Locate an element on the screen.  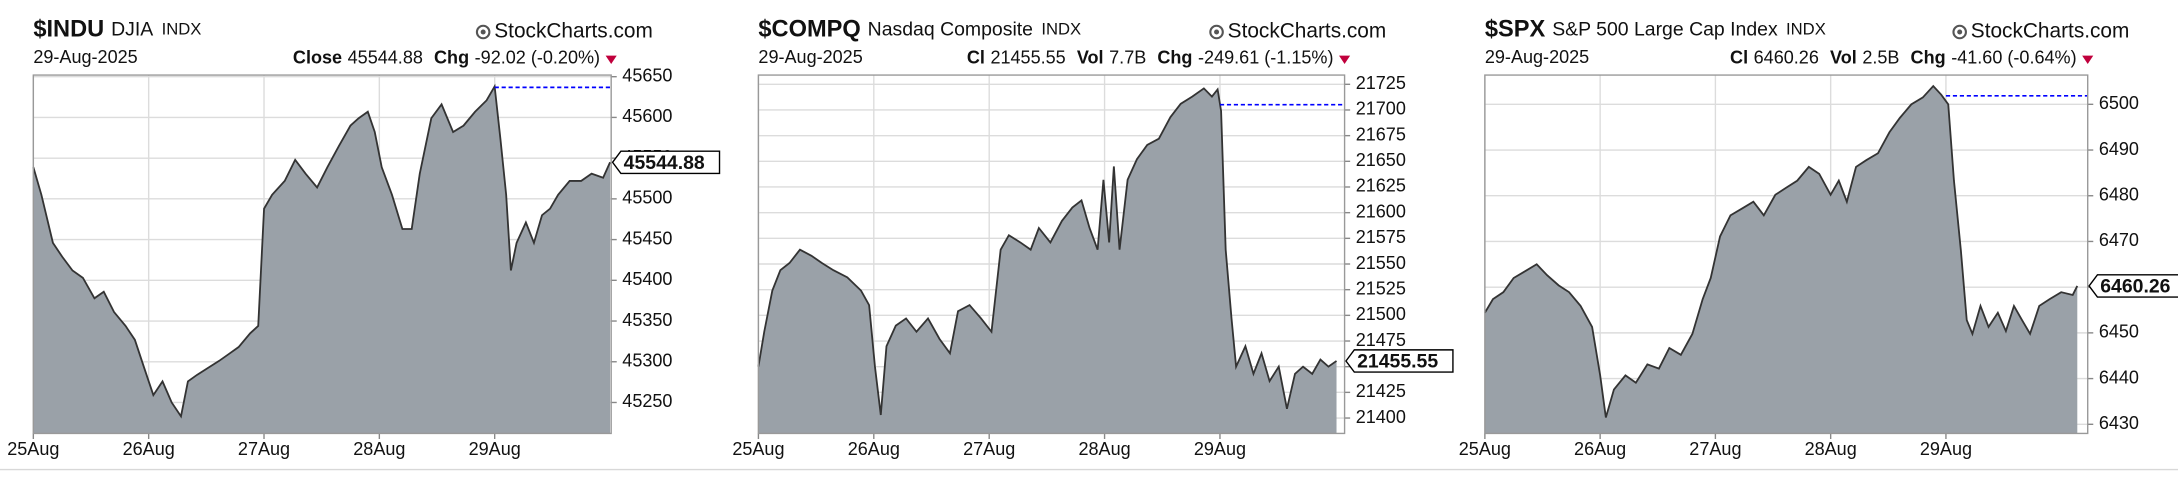
y-tick-label: 45600 is located at coordinates (647, 116).